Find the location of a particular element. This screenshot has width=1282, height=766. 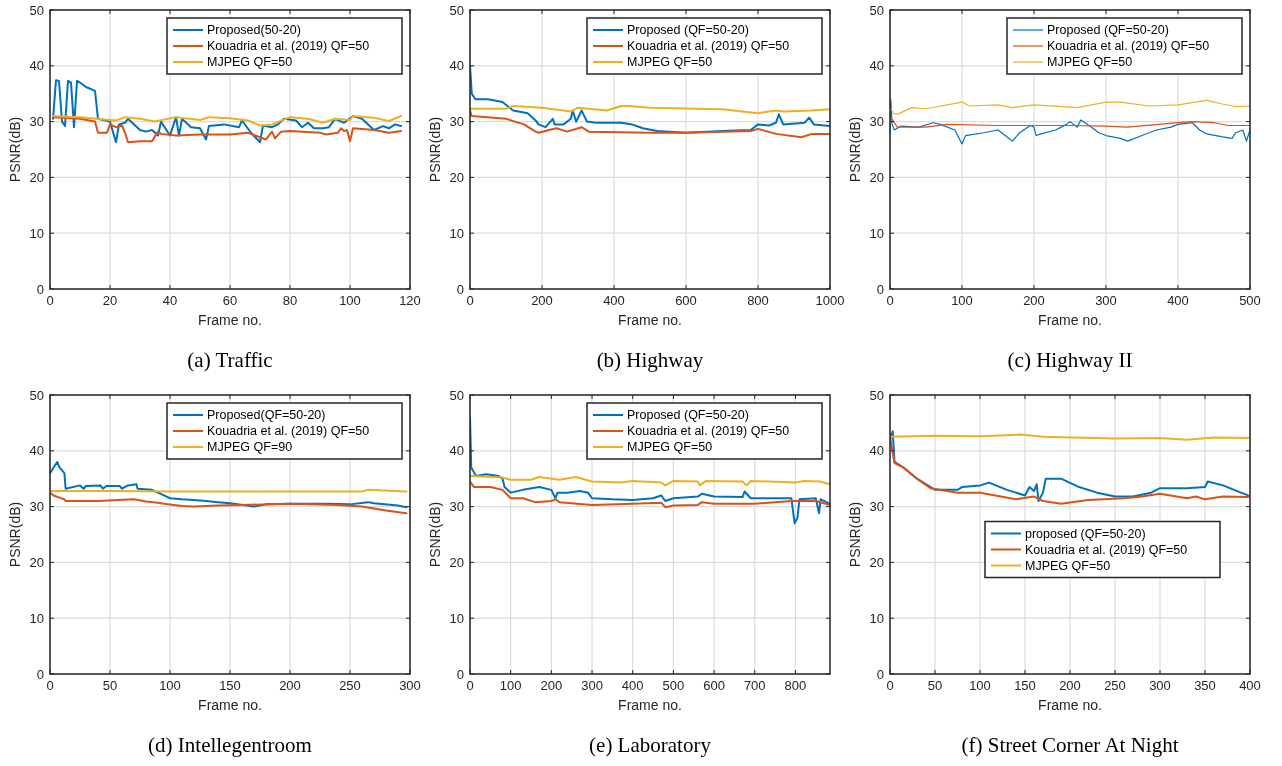

text: (a) Traffic is located at coordinates (230, 360).